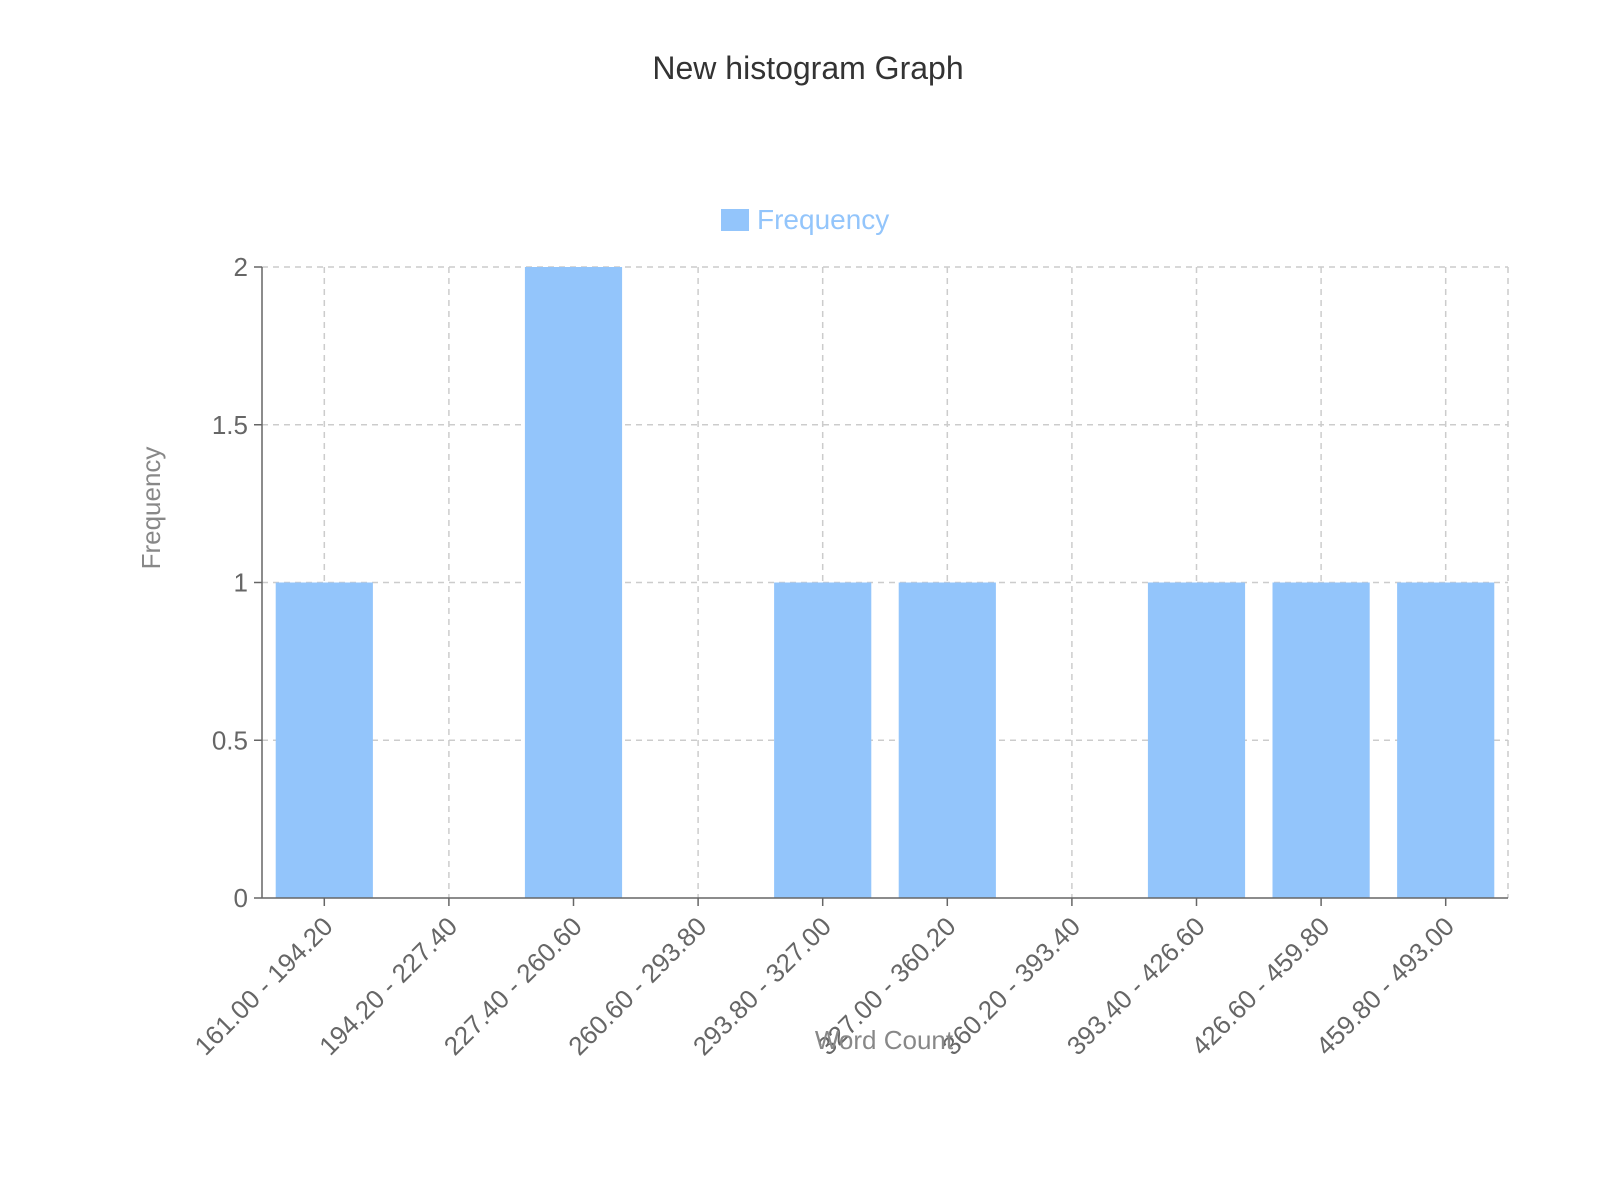 This screenshot has width=1600, height=1200. I want to click on legend-label: Frequency, so click(823, 219).